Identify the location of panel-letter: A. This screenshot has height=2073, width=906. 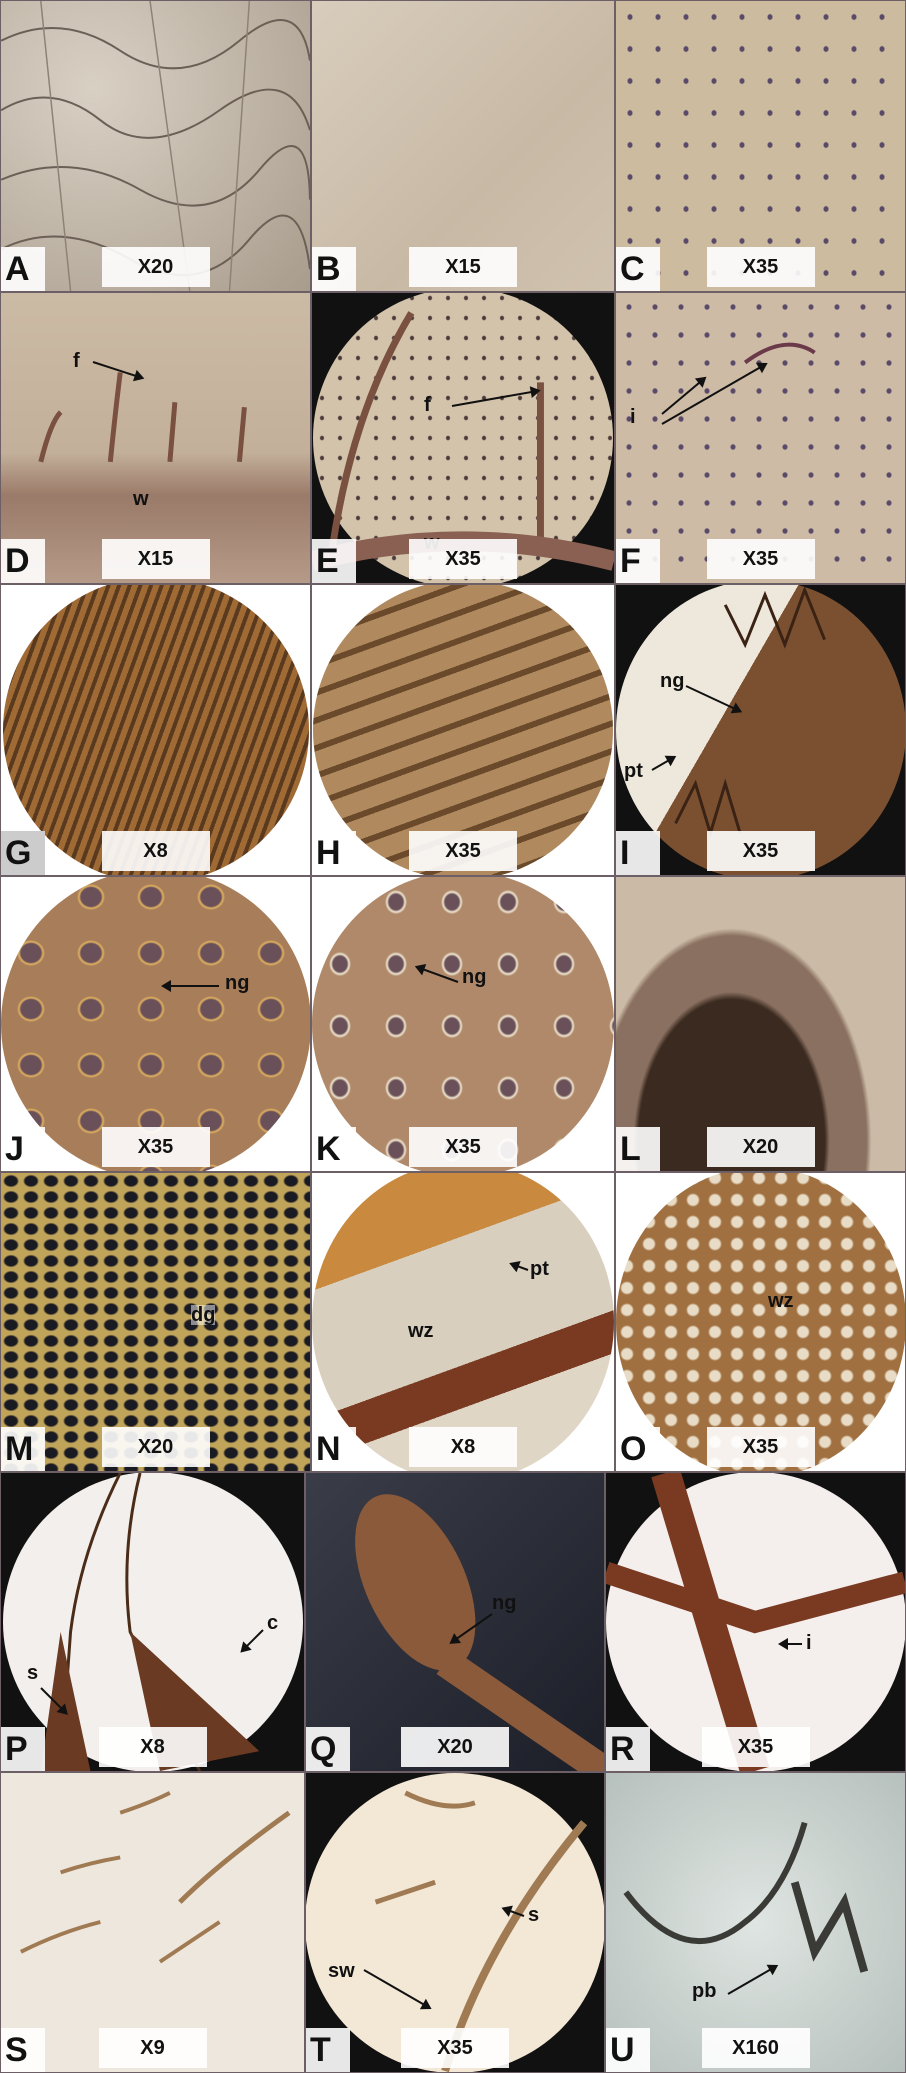
(23, 269).